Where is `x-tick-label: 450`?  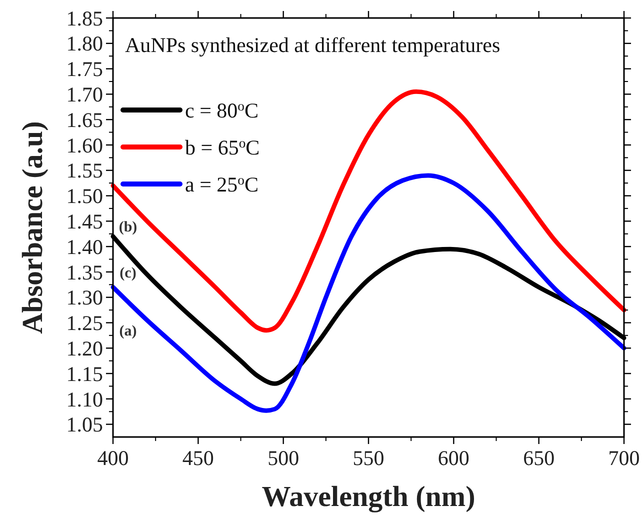 x-tick-label: 450 is located at coordinates (198, 458).